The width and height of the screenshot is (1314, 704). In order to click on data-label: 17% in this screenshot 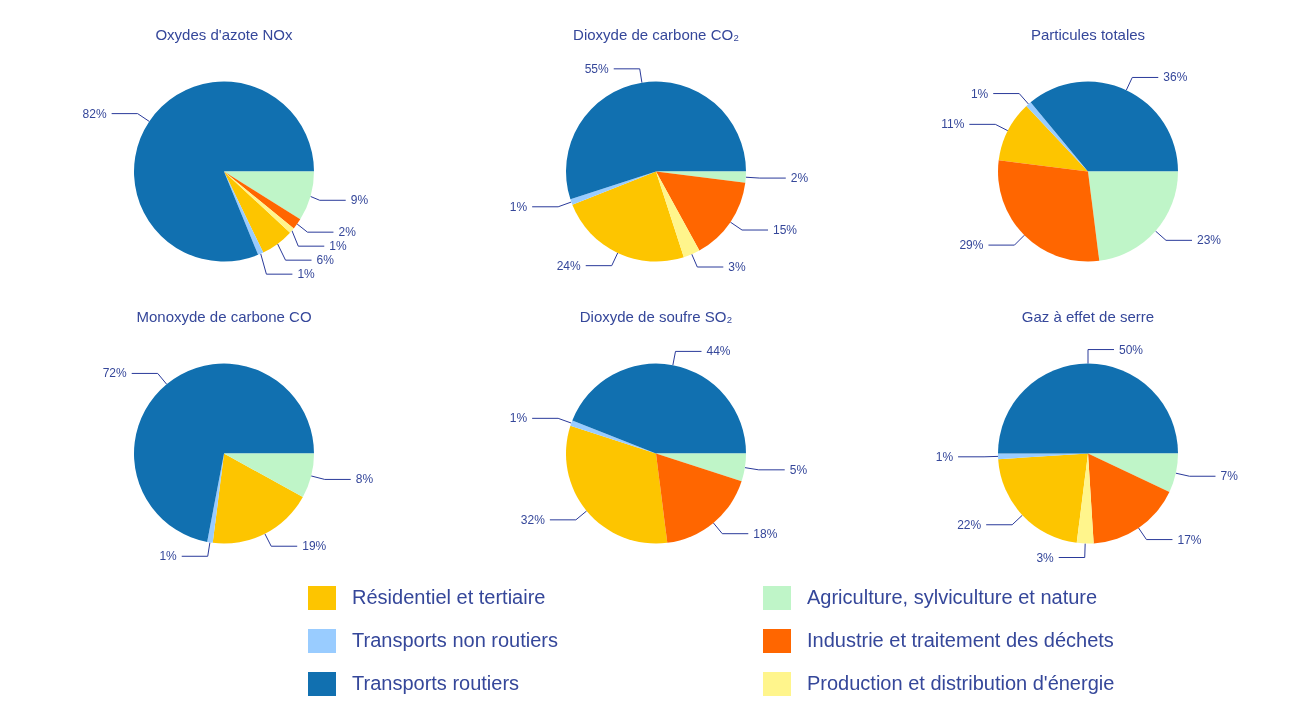, I will do `click(1189, 539)`.